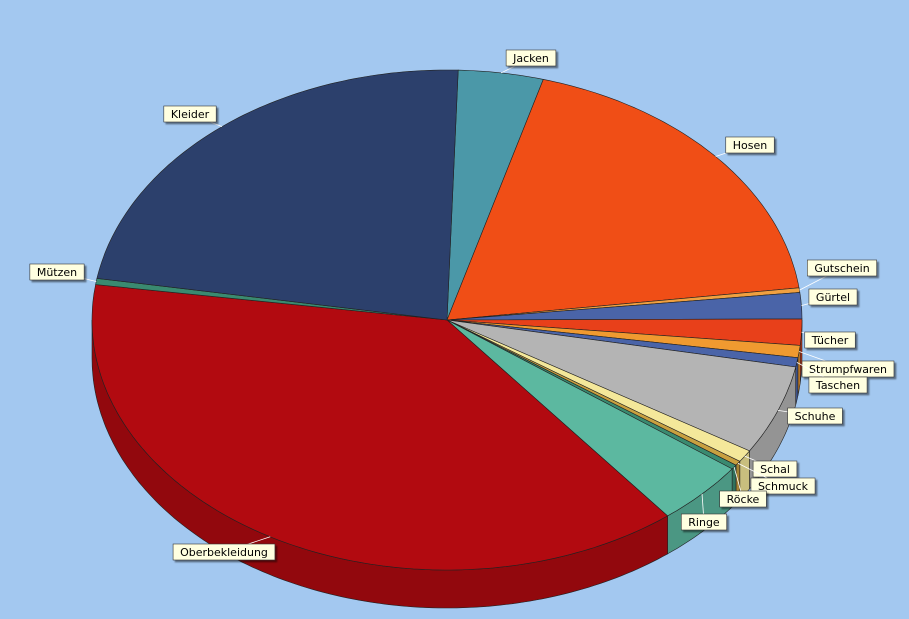 This screenshot has width=909, height=619. I want to click on label-text: Strumpfwaren, so click(848, 369).